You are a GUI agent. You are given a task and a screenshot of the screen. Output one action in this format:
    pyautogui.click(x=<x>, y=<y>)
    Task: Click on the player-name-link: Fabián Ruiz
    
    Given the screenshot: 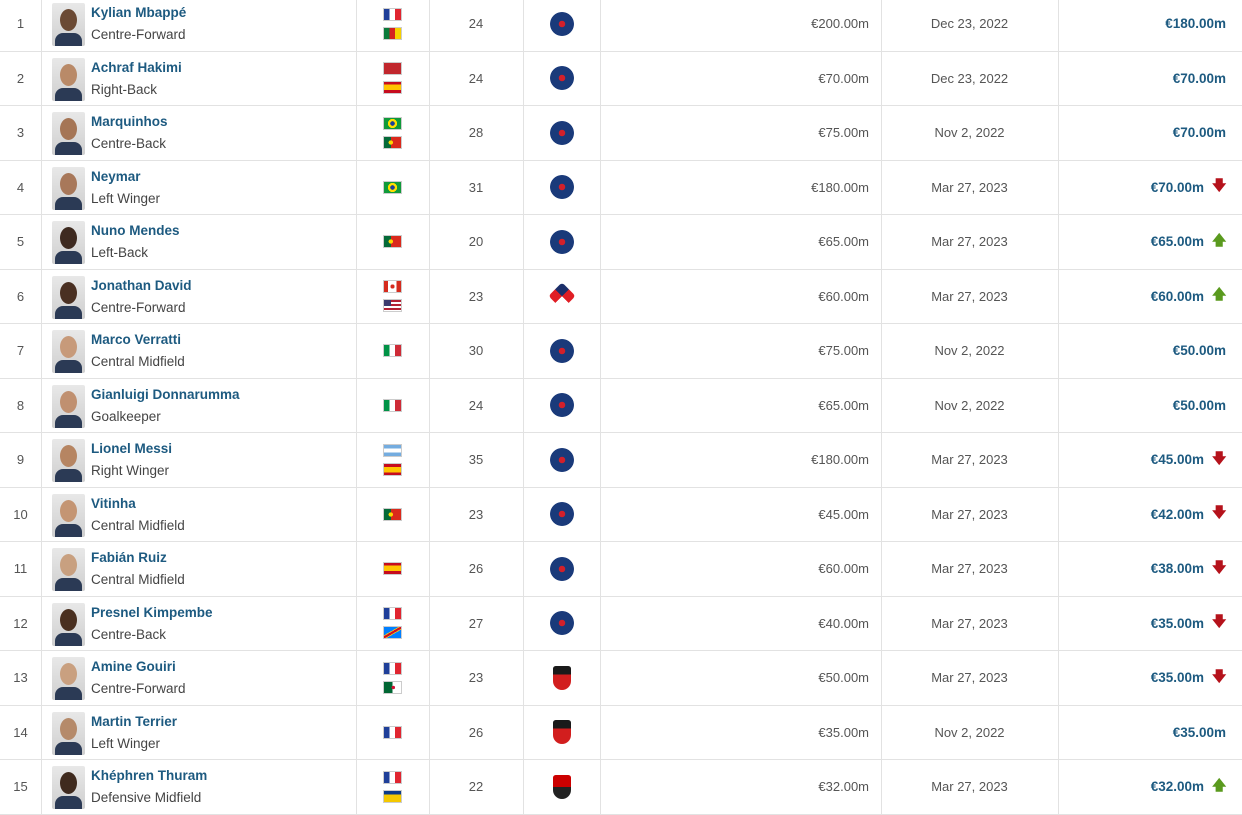 What is the action you would take?
    pyautogui.click(x=129, y=557)
    